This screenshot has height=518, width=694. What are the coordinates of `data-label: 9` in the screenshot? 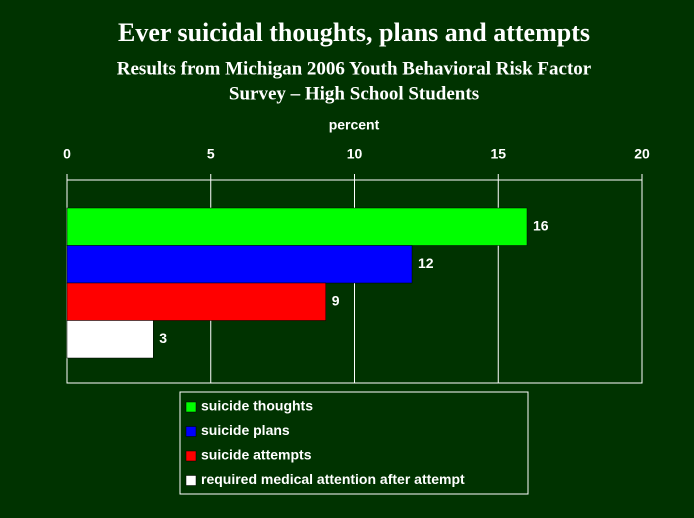 It's located at (336, 300).